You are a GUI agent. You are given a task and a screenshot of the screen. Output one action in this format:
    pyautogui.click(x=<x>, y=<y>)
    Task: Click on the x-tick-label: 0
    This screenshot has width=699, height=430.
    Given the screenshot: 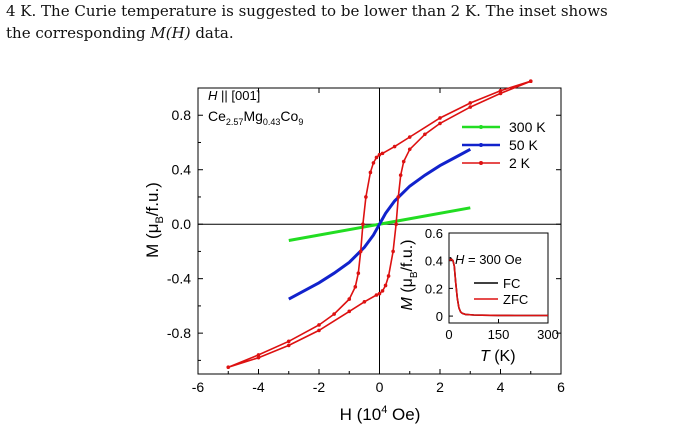 What is the action you would take?
    pyautogui.click(x=380, y=387)
    